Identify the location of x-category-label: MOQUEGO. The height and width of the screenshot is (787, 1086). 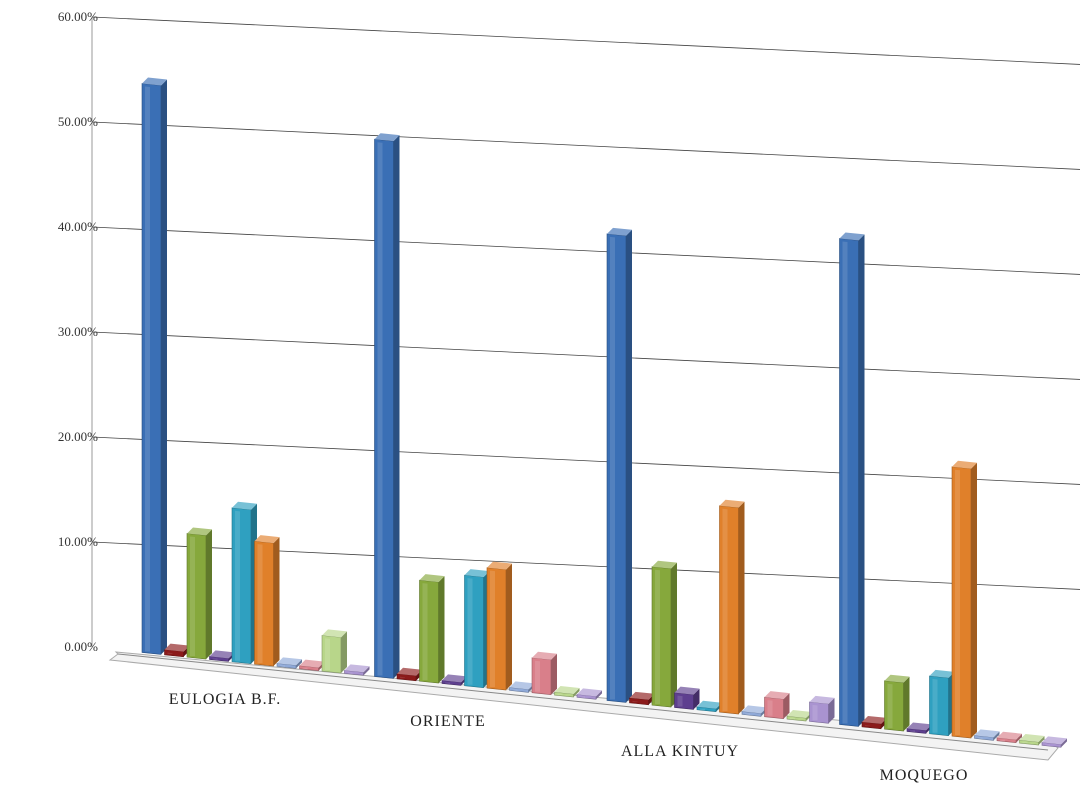
(924, 775).